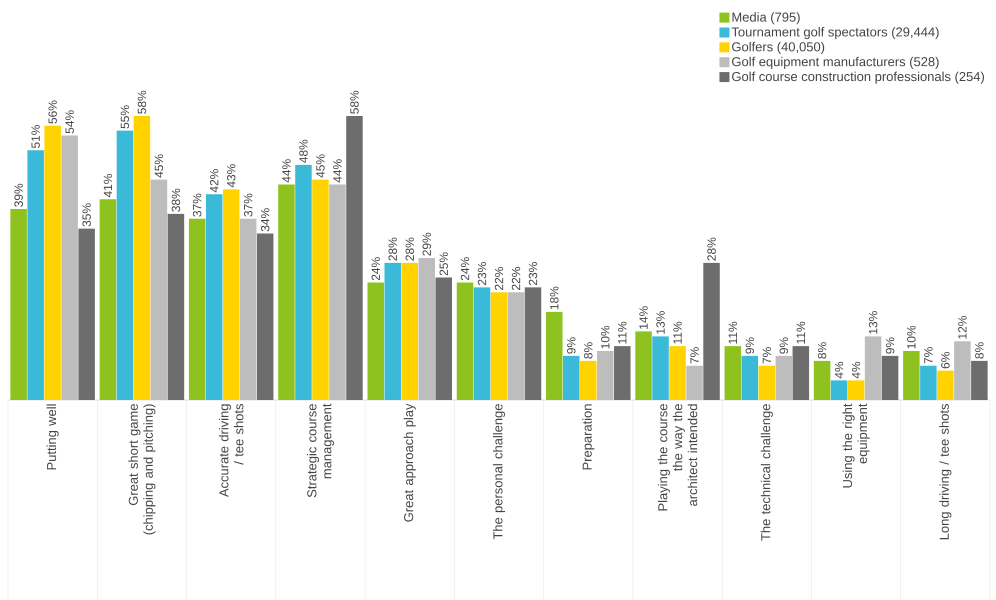  Describe the element at coordinates (108, 186) in the screenshot. I see `data-label: 41%` at that location.